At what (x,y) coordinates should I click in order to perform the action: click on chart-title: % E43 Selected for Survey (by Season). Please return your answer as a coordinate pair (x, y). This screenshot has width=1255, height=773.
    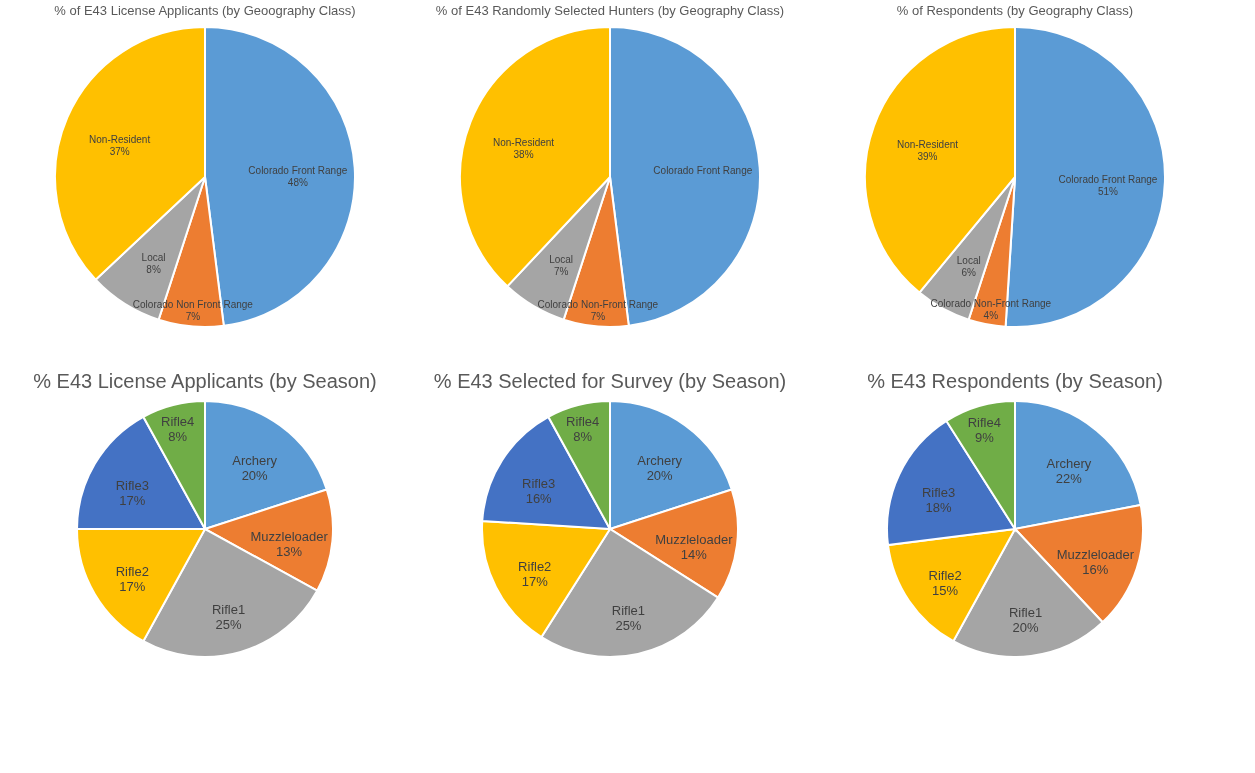
    Looking at the image, I should click on (610, 381).